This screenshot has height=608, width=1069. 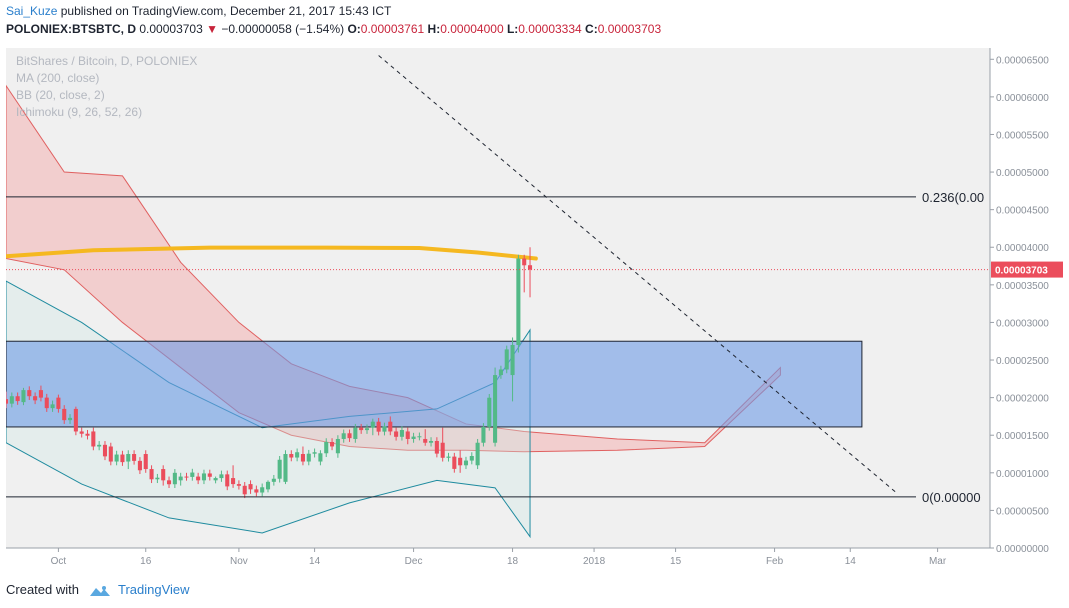 I want to click on indicator-lines, so click(x=271, y=253).